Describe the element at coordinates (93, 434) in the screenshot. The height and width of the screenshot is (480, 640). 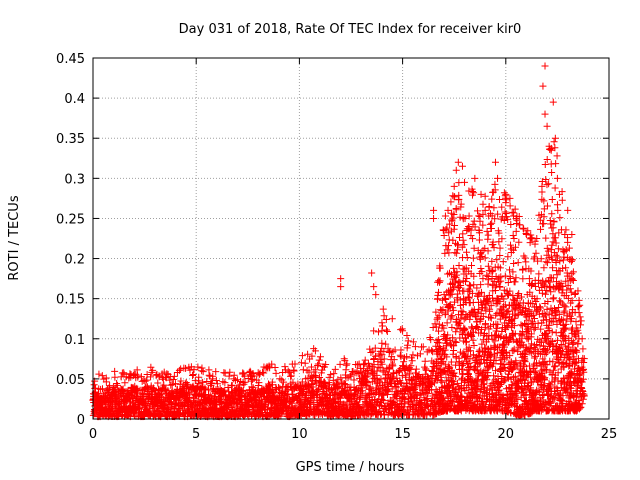
I see `x-tick-label: 0` at that location.